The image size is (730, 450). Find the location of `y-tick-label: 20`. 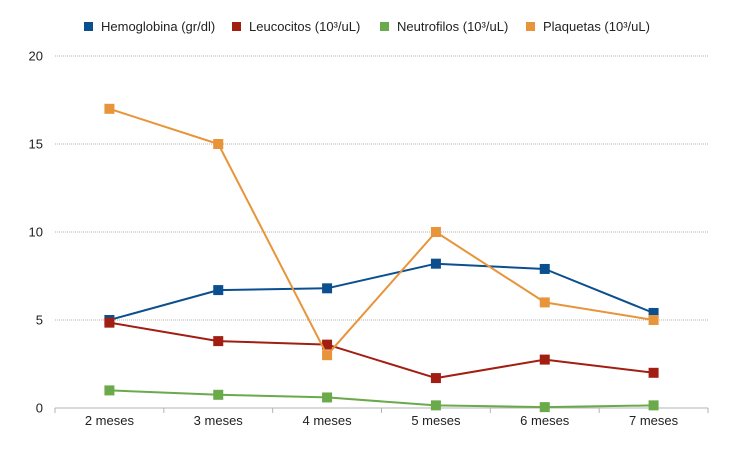

y-tick-label: 20 is located at coordinates (36, 56).